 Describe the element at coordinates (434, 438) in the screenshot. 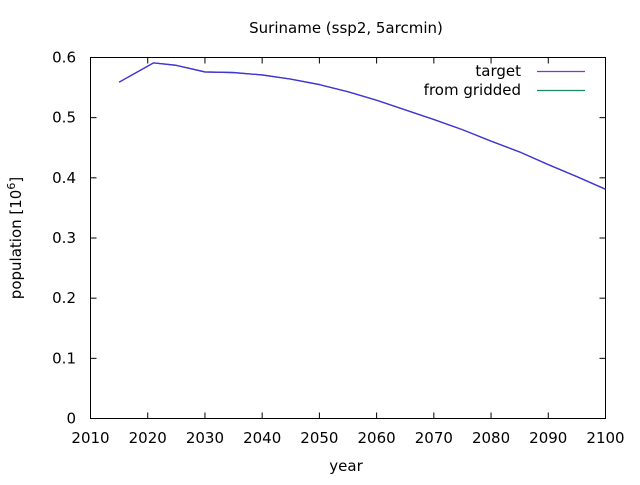

I see `x-tick-label: 2070` at that location.